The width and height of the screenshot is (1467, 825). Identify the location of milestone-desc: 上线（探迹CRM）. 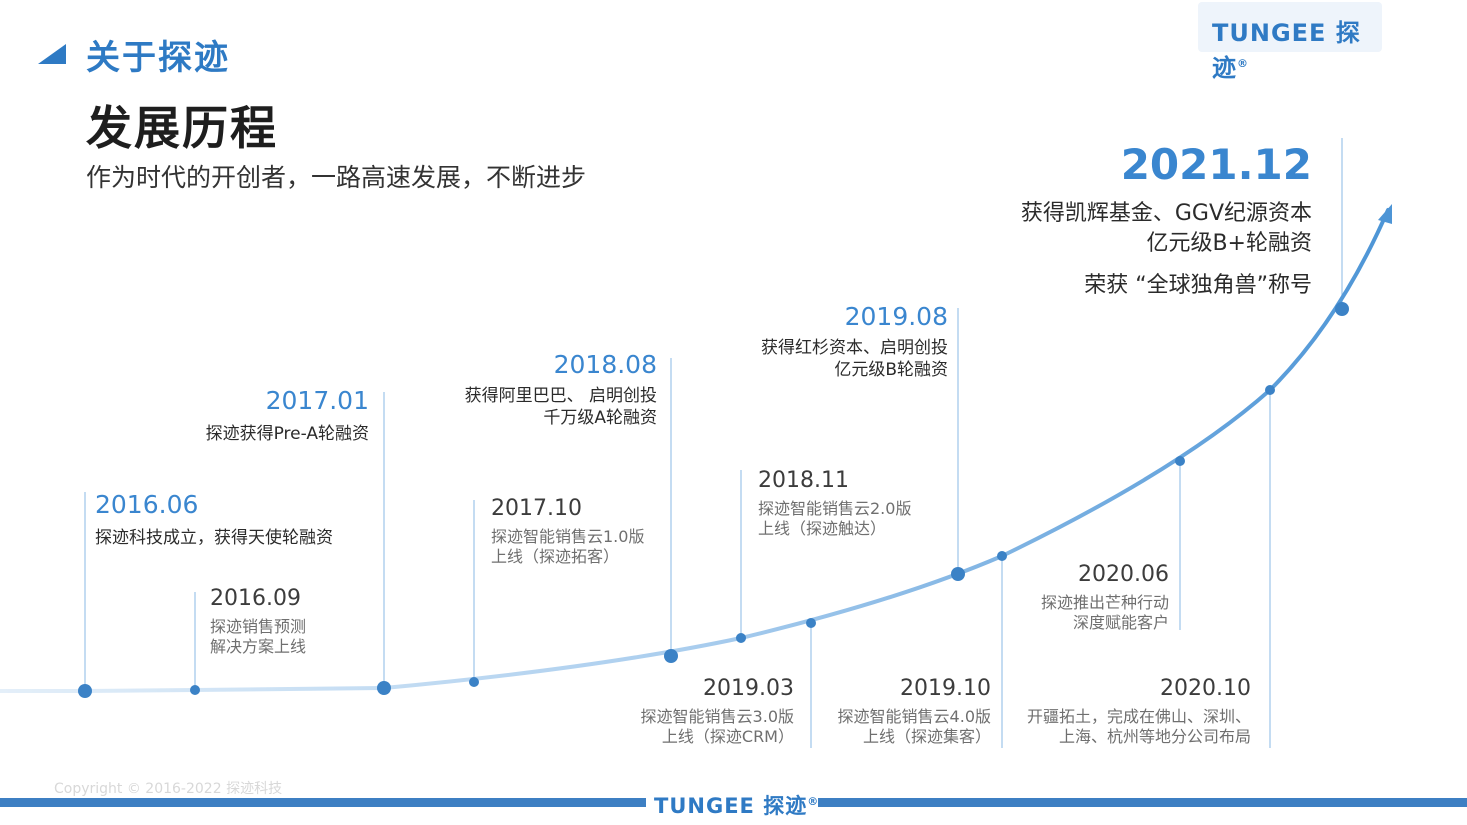
(727, 736).